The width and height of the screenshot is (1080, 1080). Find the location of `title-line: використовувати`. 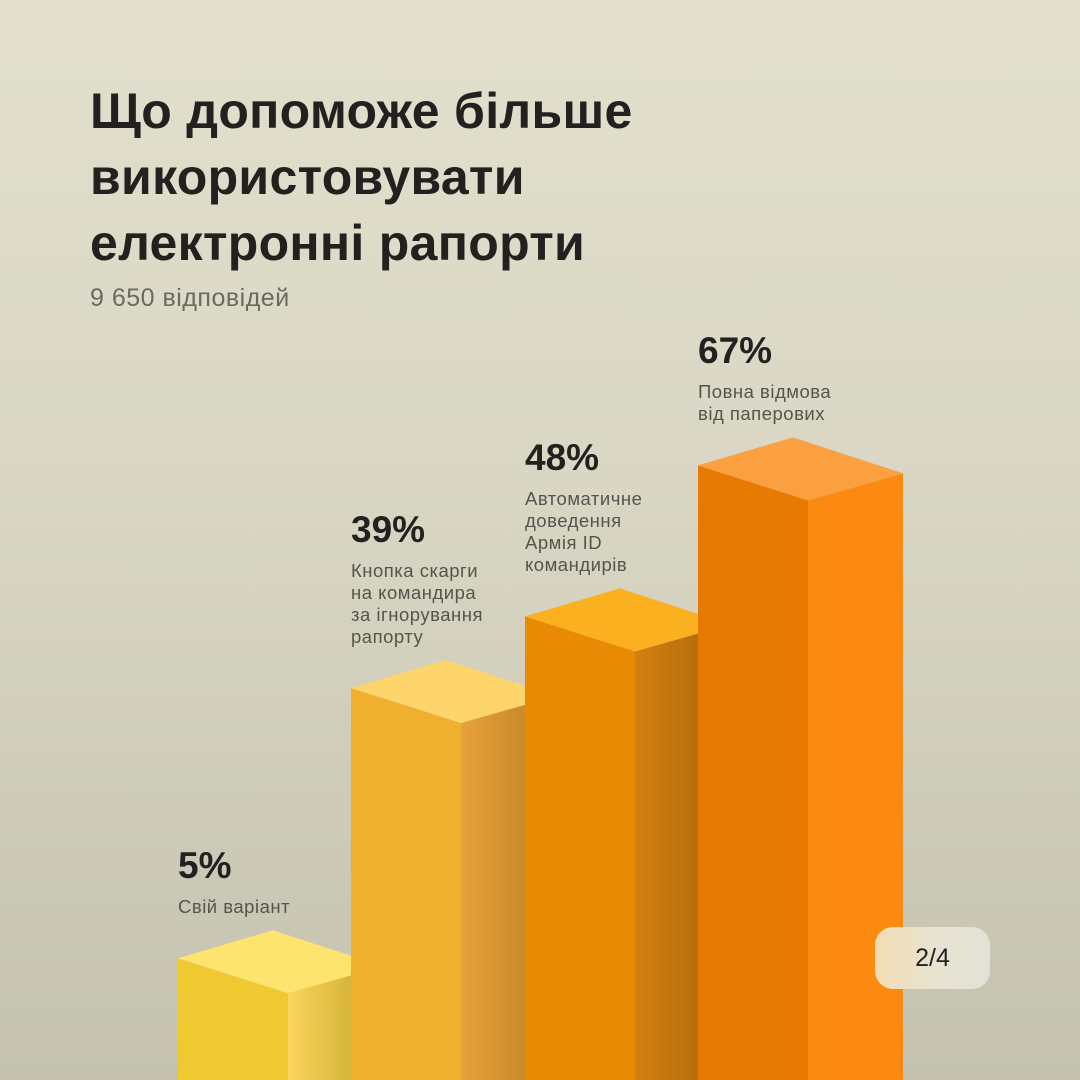

title-line: використовувати is located at coordinates (307, 177).